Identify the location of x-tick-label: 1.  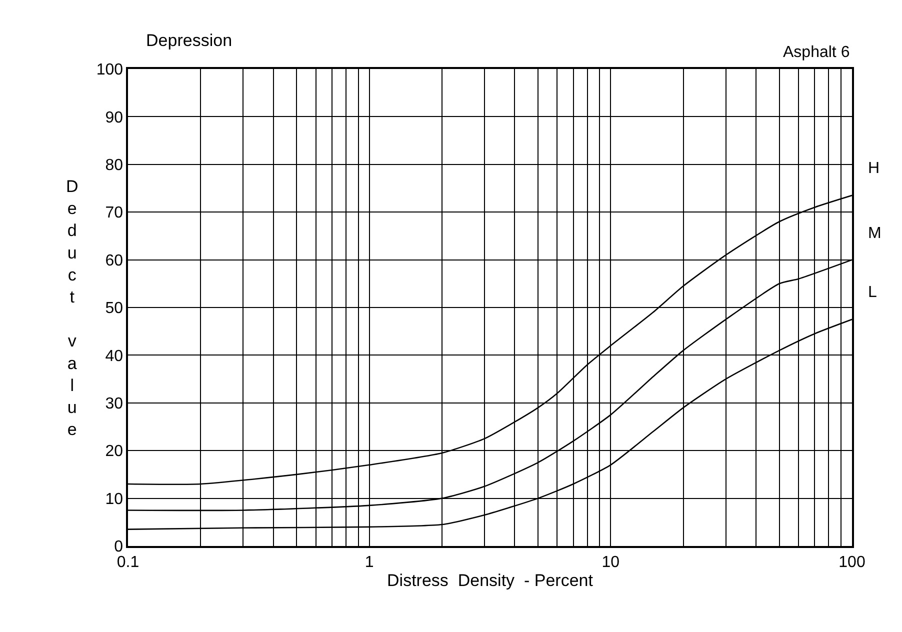
(369, 562).